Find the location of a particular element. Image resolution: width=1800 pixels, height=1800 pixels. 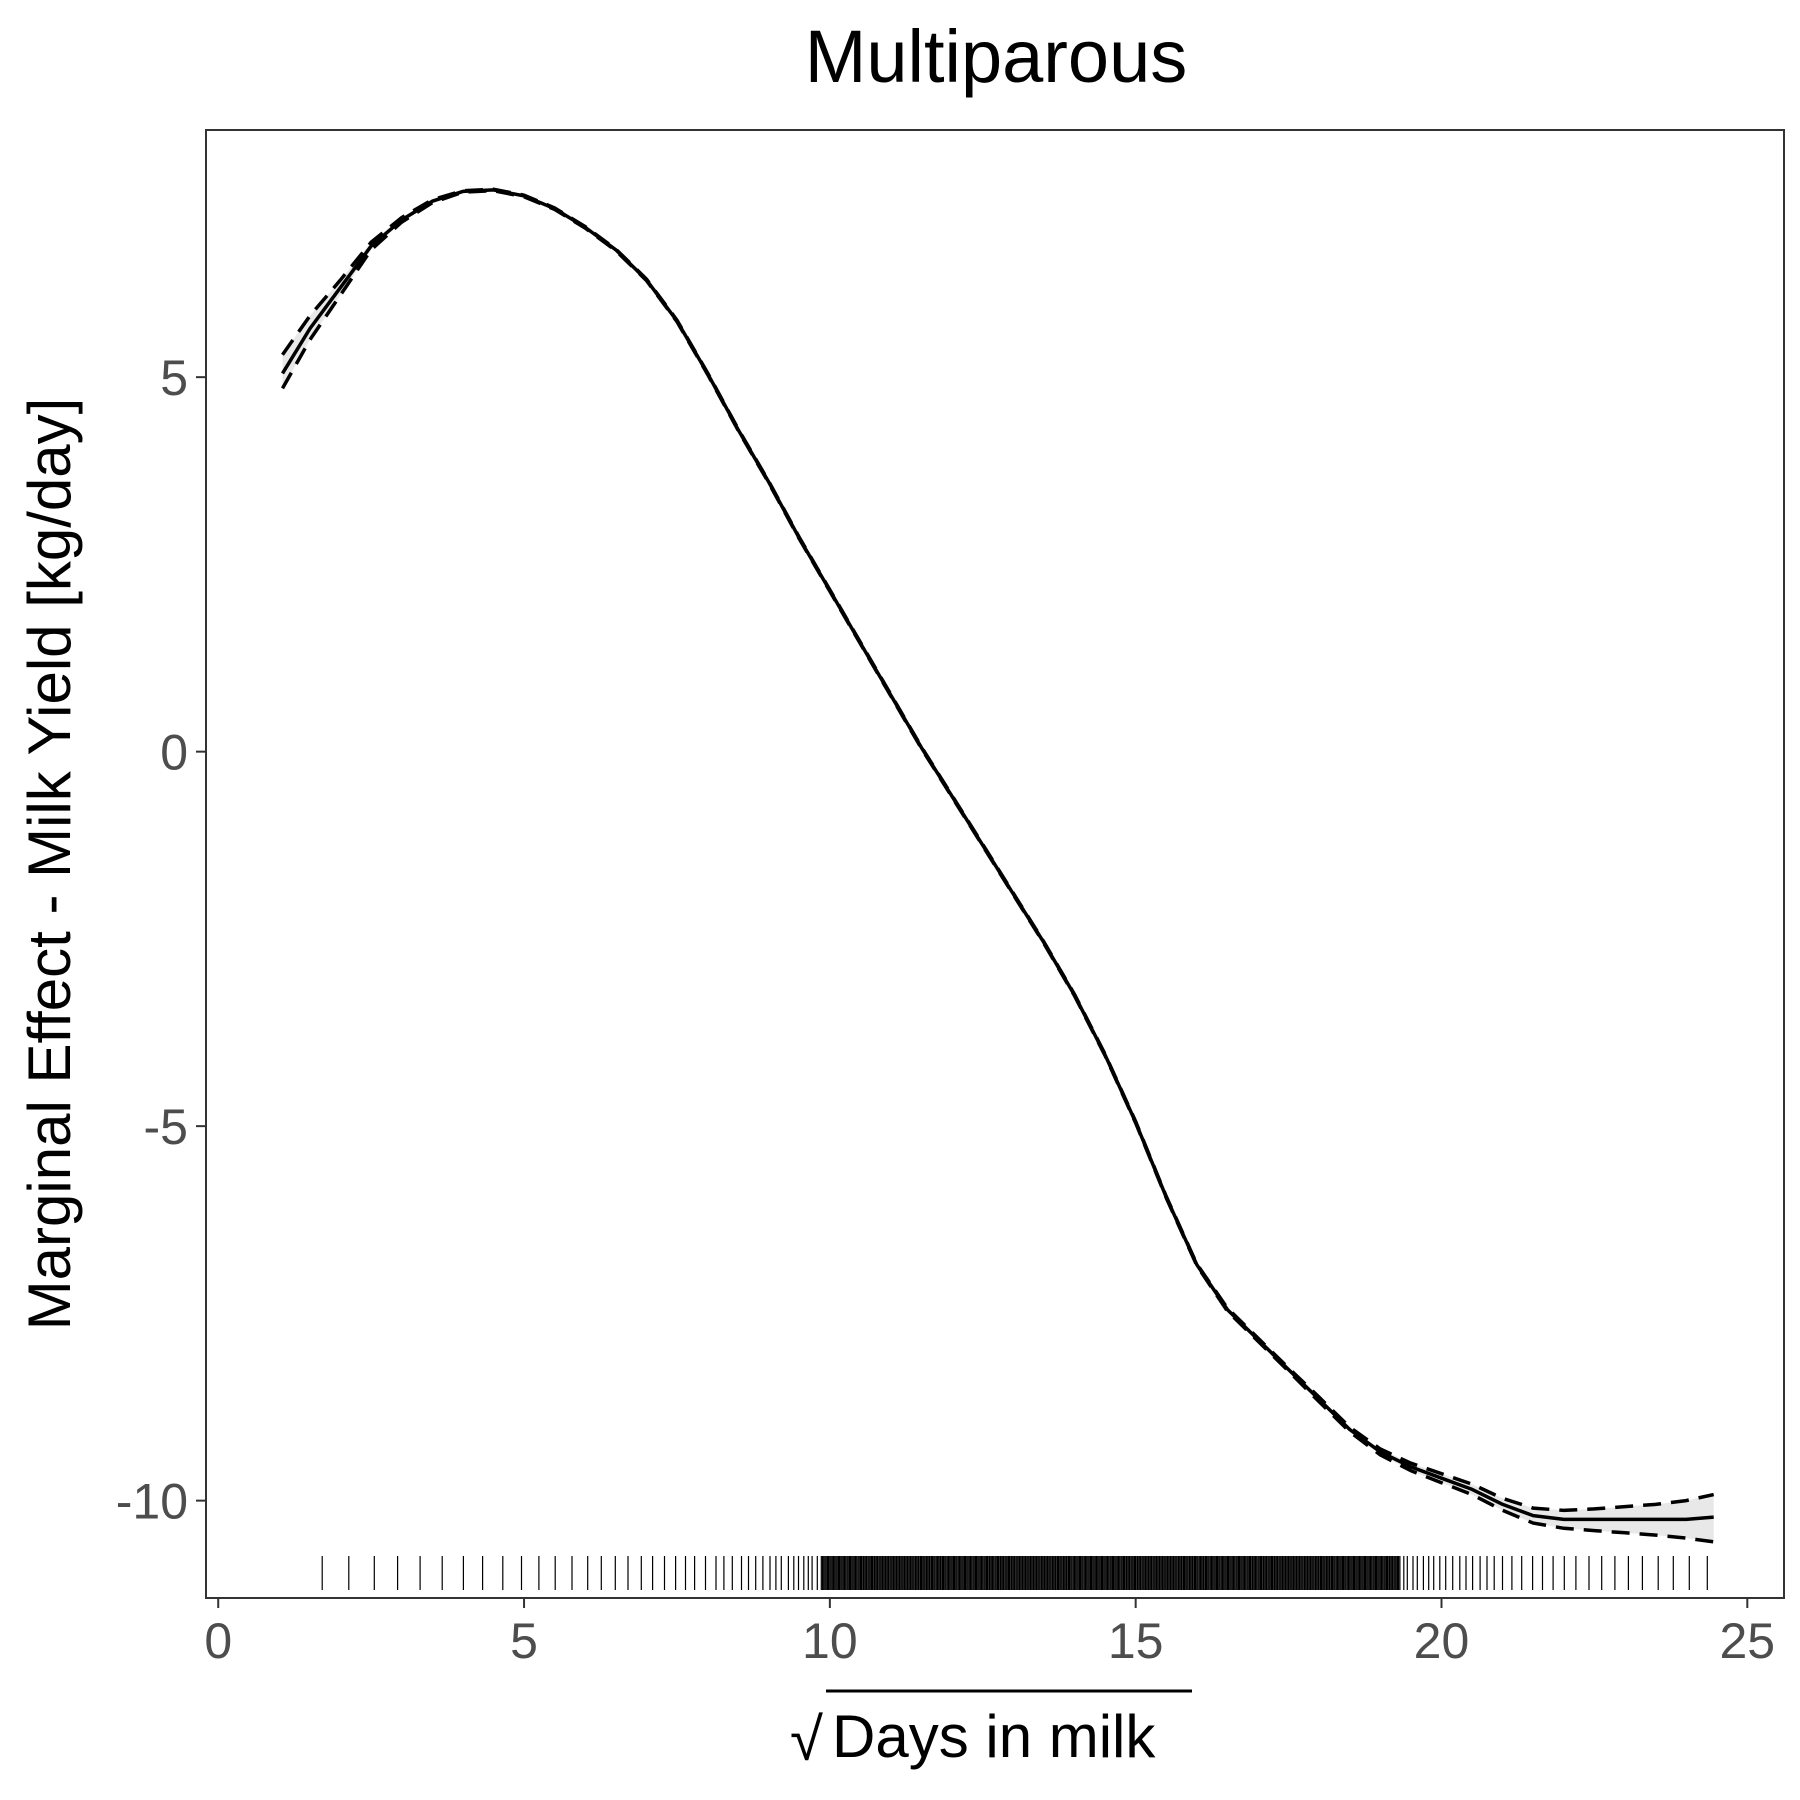

y-axis-title: Marginal Effect - Milk Yield [kg/day] is located at coordinates (49, 864).